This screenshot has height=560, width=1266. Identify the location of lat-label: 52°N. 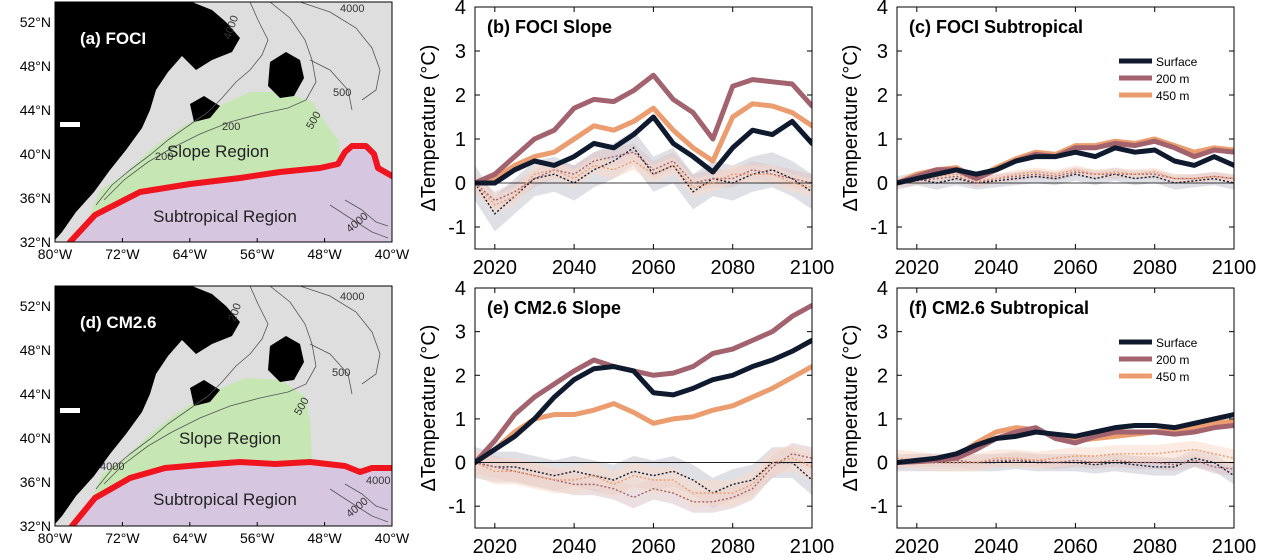
(35, 22).